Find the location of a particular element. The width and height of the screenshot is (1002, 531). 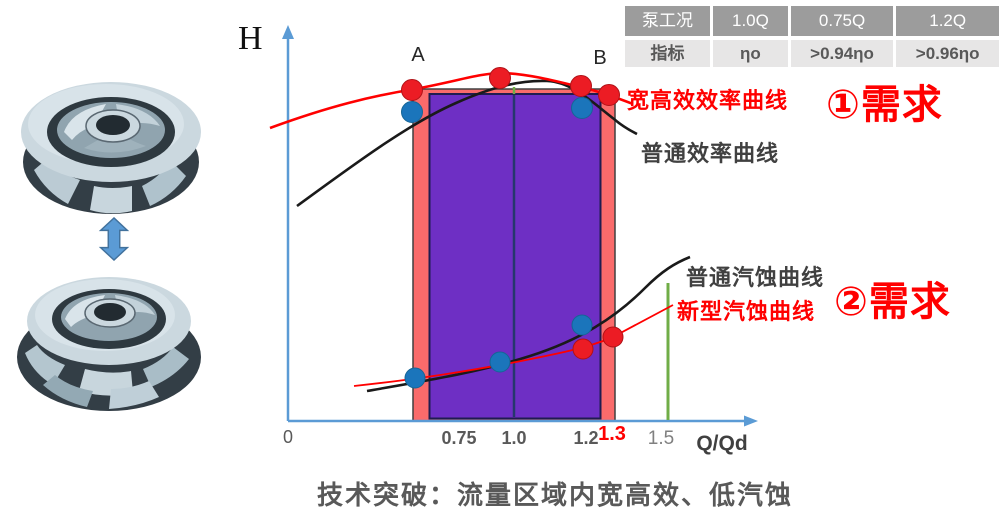

cavitation-normal-curve is located at coordinates (528, 324).